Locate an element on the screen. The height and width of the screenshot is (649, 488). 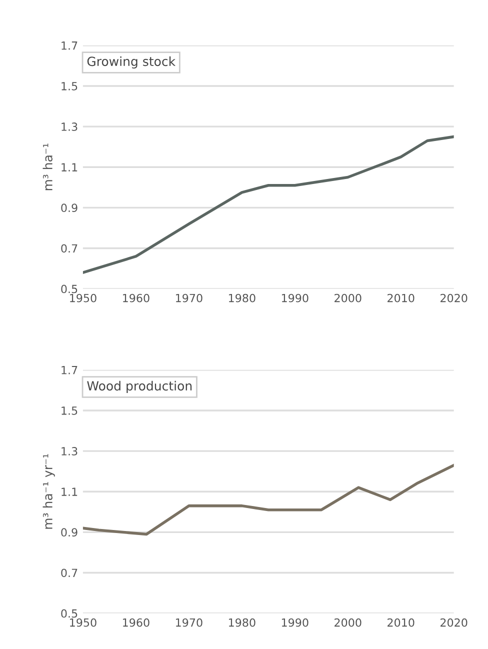
text: Growing stock is located at coordinates (131, 62).